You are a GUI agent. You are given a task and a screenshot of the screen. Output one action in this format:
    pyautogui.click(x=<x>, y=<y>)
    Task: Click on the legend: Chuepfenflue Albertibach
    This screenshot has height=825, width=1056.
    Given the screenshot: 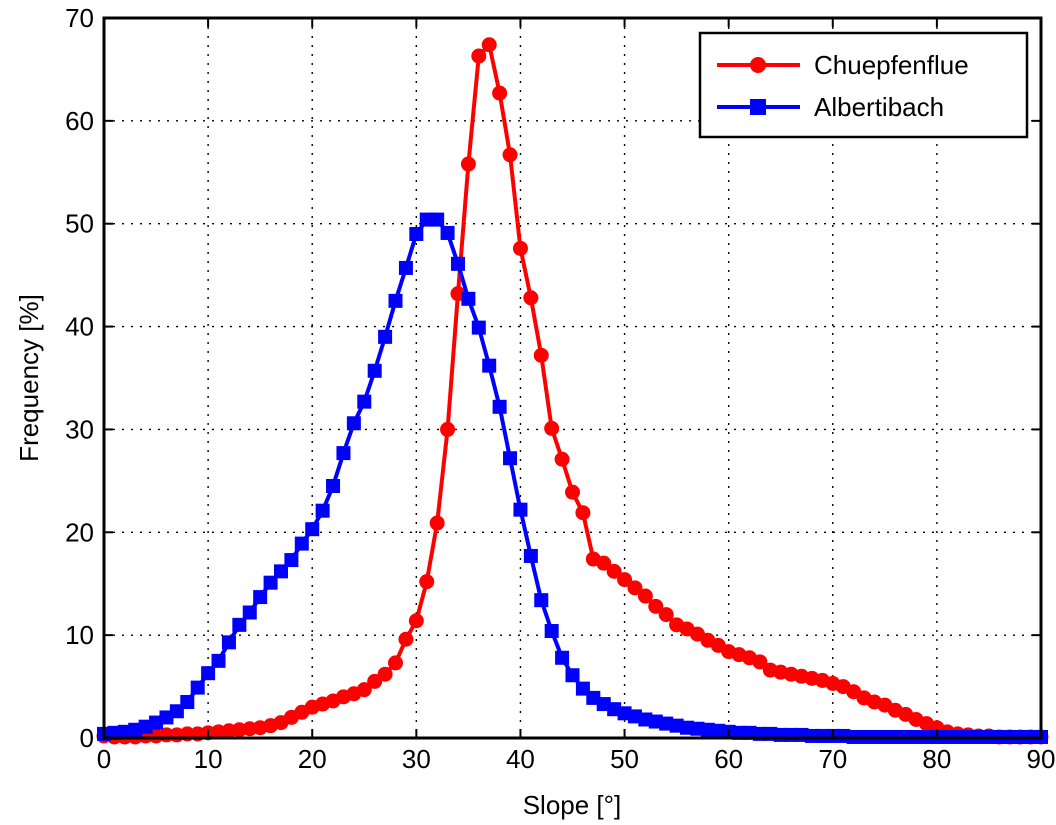 What is the action you would take?
    pyautogui.click(x=863, y=85)
    